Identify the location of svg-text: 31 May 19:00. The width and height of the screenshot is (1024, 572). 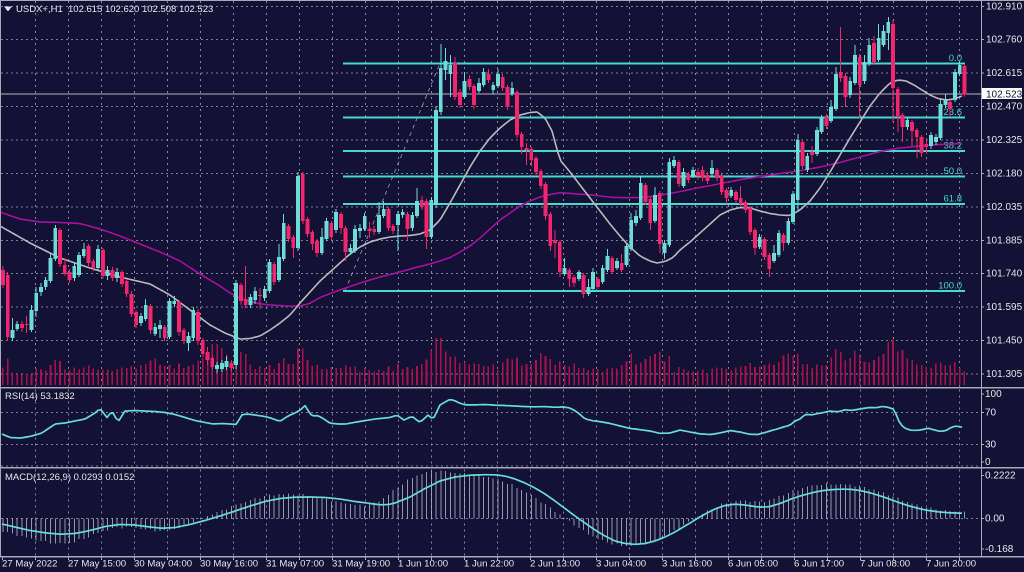
(361, 564).